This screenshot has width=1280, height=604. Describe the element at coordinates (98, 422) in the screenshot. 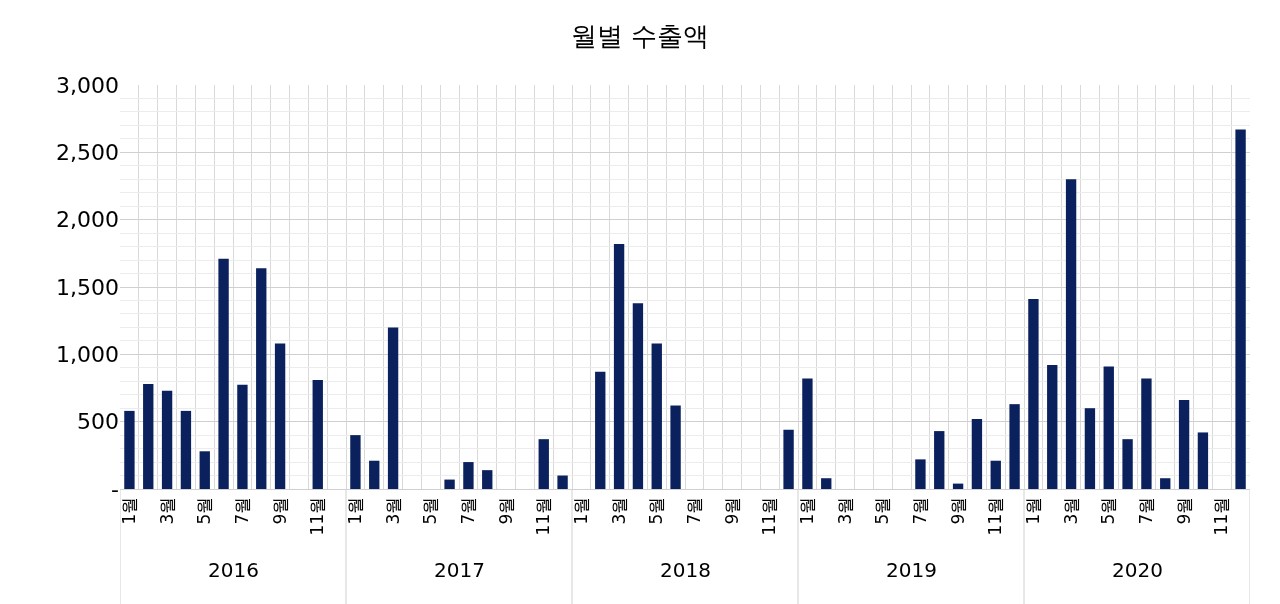

I see `y-tick-label: 500` at that location.